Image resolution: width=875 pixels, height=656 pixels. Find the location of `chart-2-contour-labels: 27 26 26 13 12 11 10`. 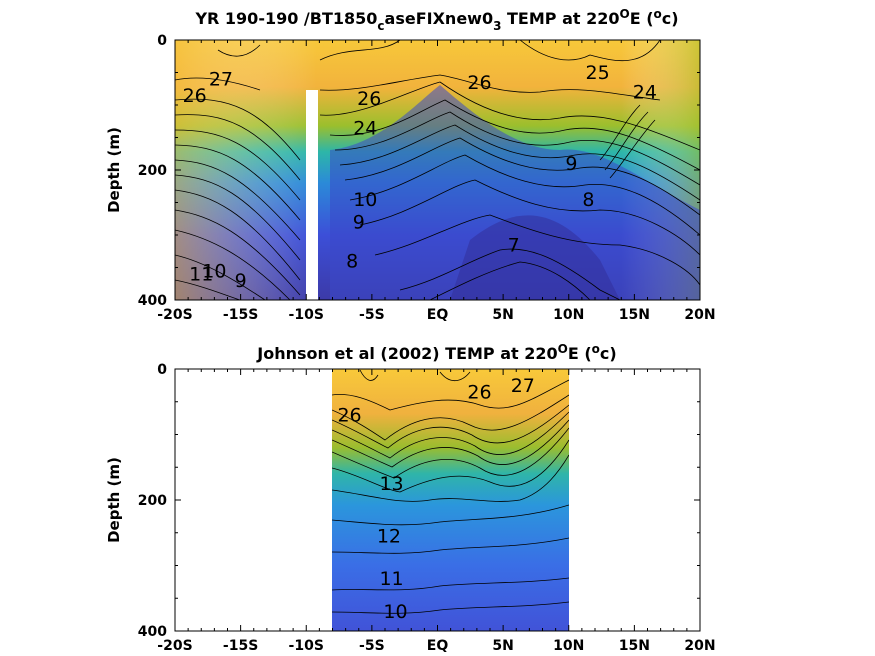

chart-2-contour-labels: 27 26 26 13 12 11 10 is located at coordinates (435, 499).